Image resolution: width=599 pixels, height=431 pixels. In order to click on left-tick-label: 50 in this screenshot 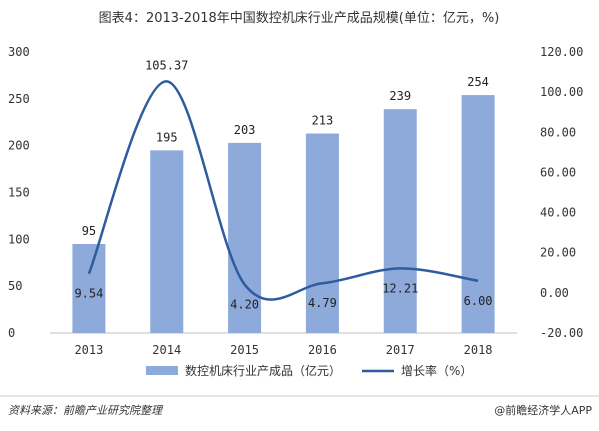, I will do `click(15, 286)`.